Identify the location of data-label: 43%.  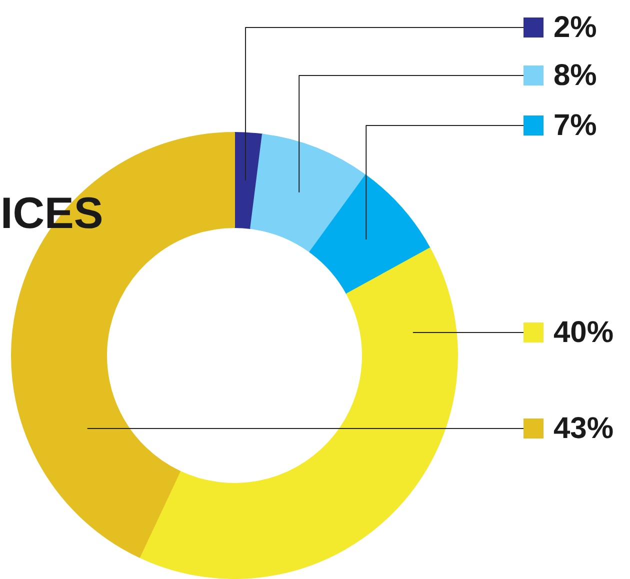
(584, 428).